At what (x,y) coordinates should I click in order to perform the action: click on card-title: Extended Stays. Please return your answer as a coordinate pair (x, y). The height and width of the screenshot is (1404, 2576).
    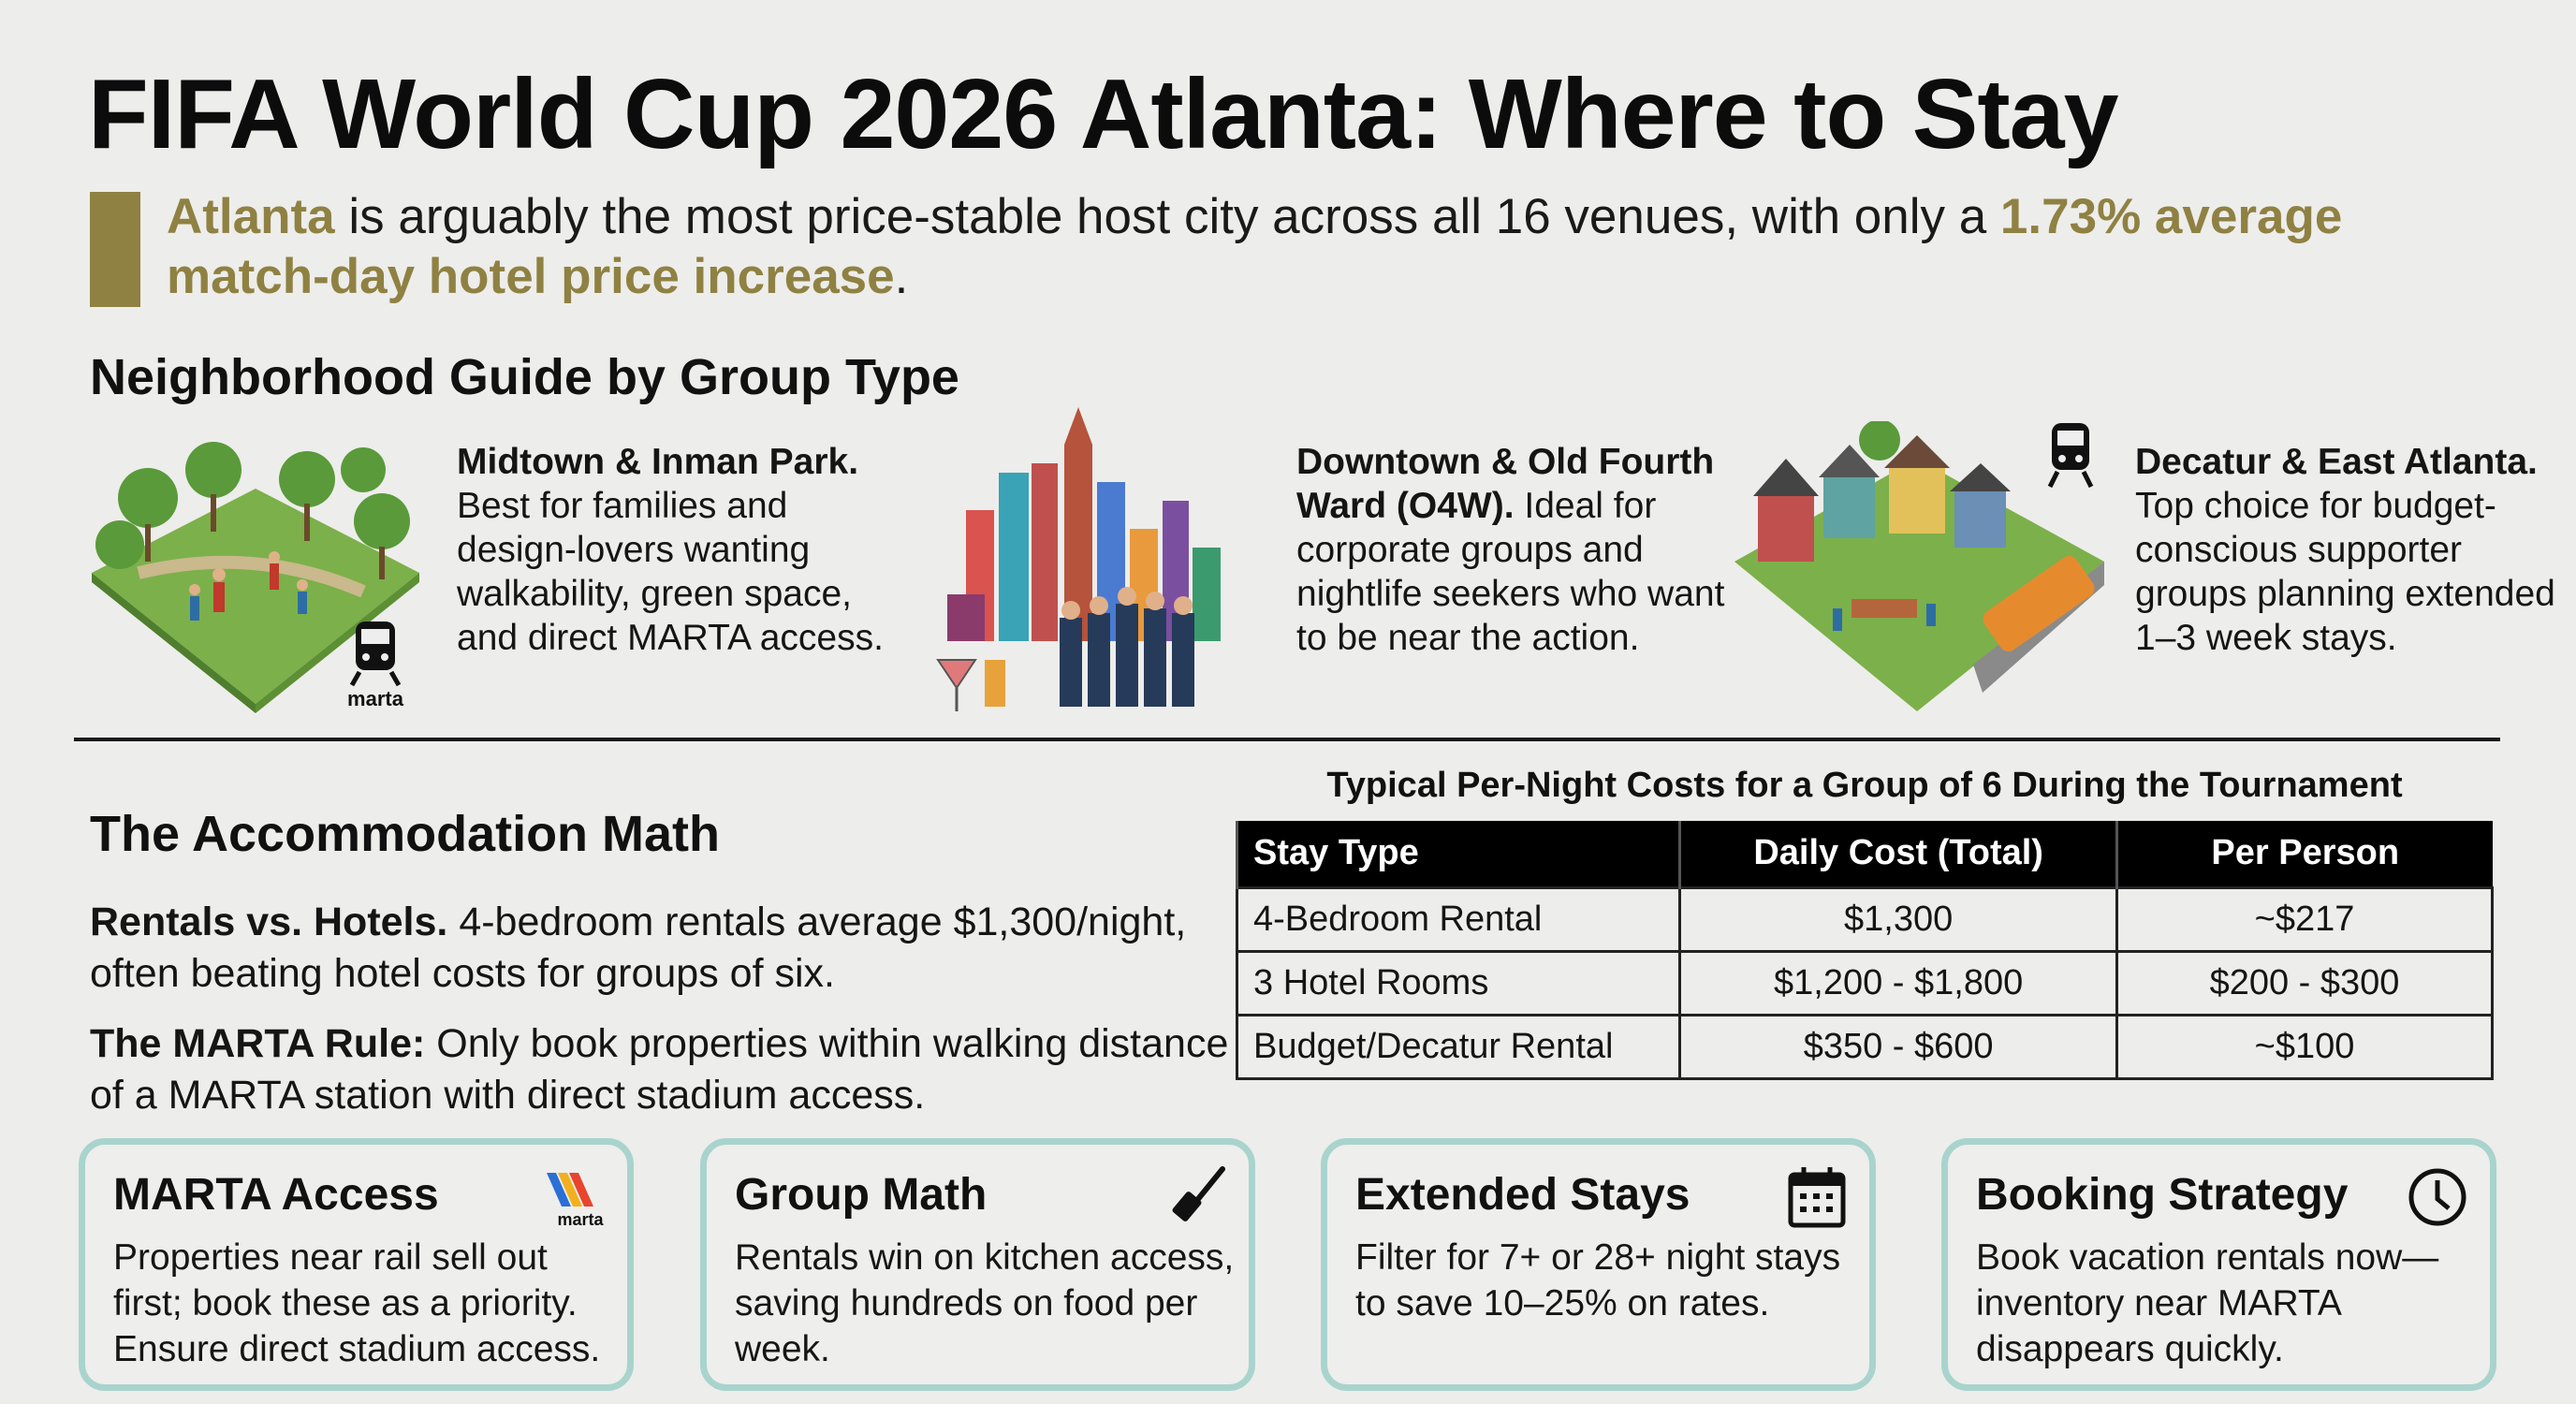
    Looking at the image, I should click on (1522, 1195).